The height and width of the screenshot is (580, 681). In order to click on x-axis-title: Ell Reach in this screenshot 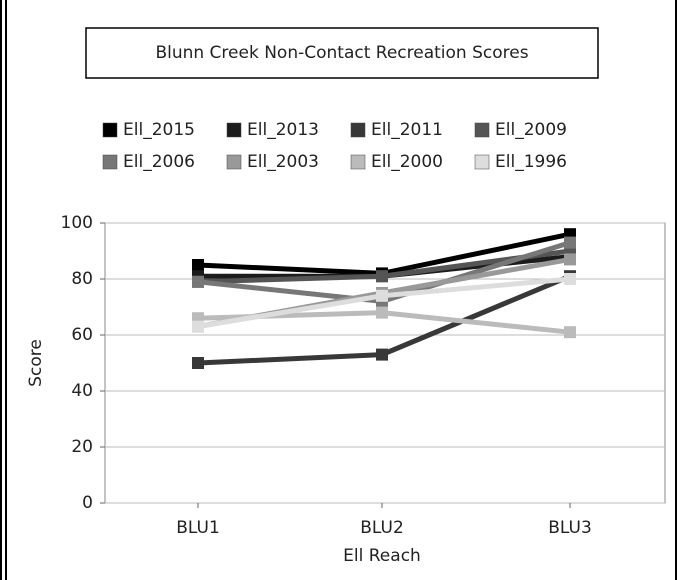, I will do `click(382, 556)`.